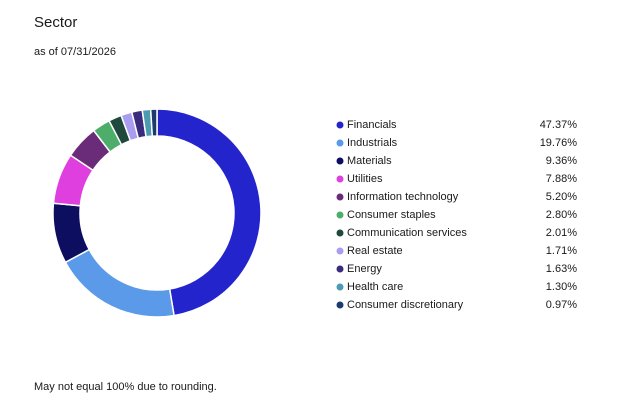  What do you see at coordinates (561, 251) in the screenshot?
I see `value-label: 1.71%` at bounding box center [561, 251].